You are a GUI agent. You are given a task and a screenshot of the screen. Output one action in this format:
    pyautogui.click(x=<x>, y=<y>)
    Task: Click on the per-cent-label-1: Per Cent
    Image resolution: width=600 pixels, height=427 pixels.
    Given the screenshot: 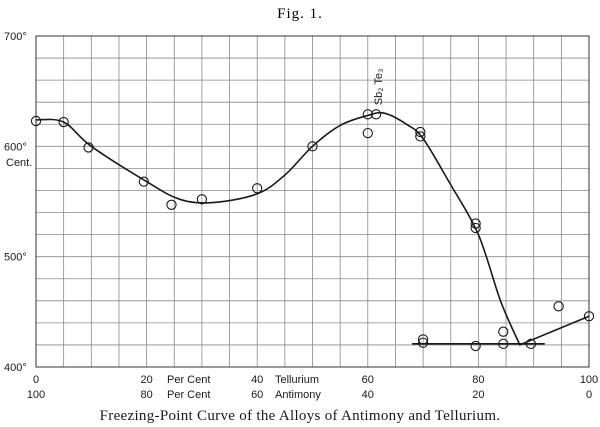 What is the action you would take?
    pyautogui.click(x=188, y=380)
    